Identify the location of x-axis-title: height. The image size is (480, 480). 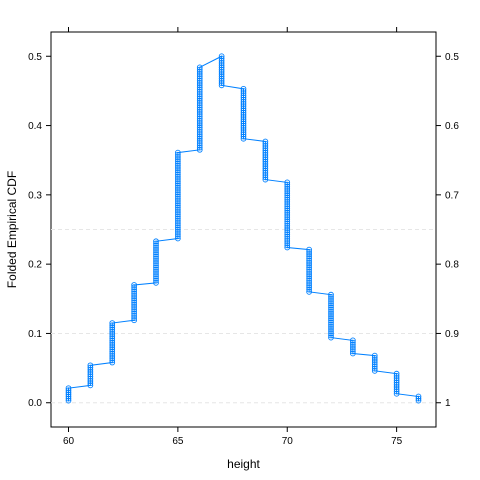
(243, 464).